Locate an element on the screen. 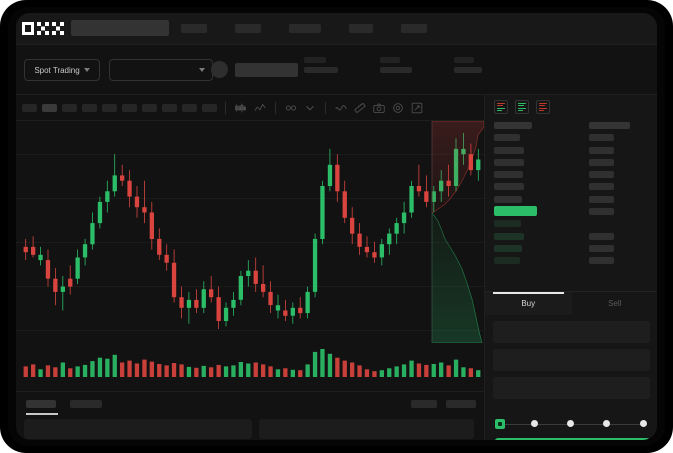 The image size is (673, 453). orders-table-panel is located at coordinates (138, 429).